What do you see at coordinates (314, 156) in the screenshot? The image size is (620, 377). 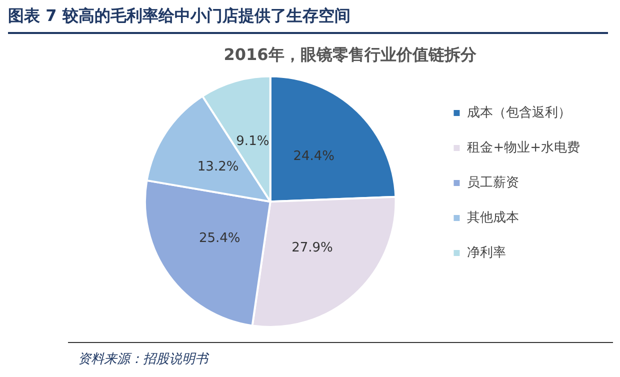 I see `data-label: 24.4%` at bounding box center [314, 156].